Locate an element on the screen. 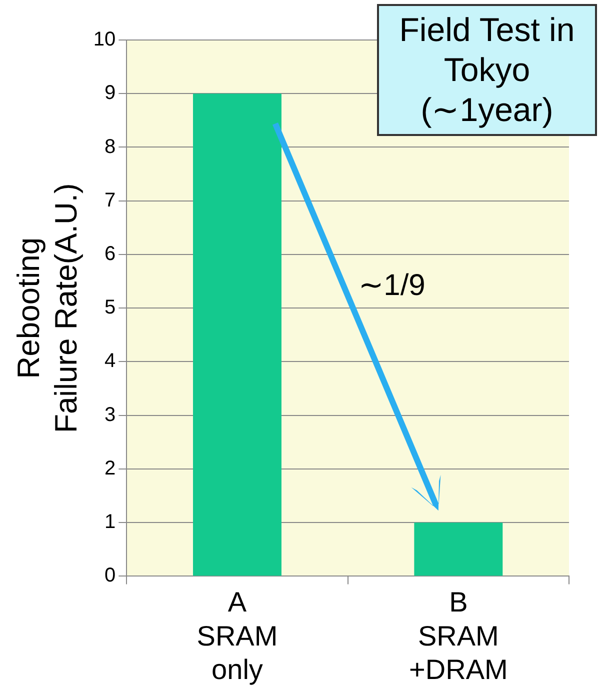 This screenshot has width=603, height=691. annotation: Field Test in Tokyo (∼1year) is located at coordinates (487, 70).